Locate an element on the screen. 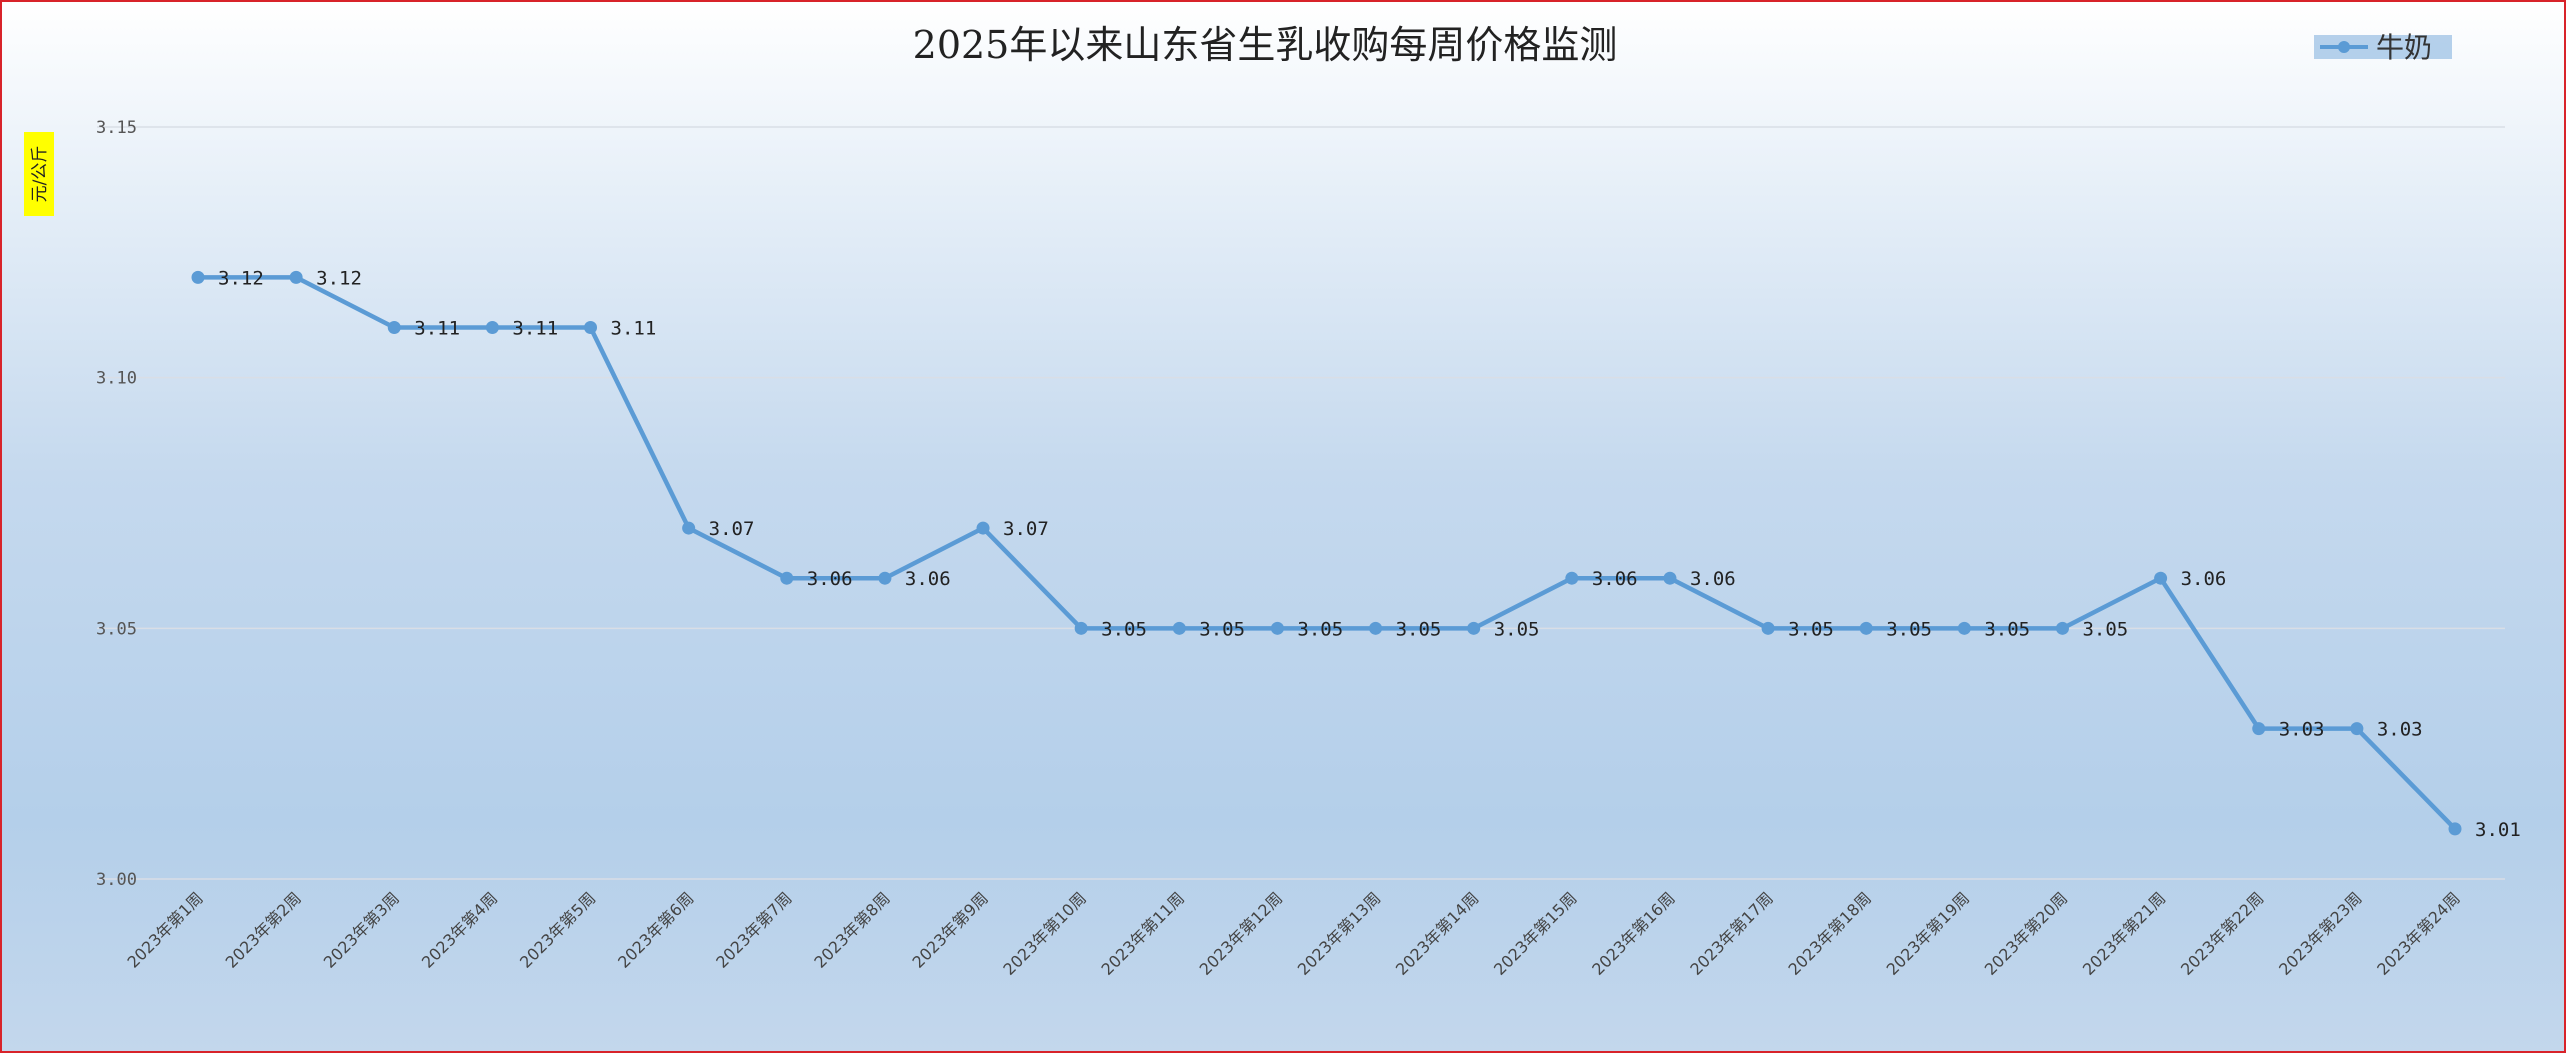 The image size is (2566, 1053). x-tick-label: 2023年第22周 is located at coordinates (2222, 933).